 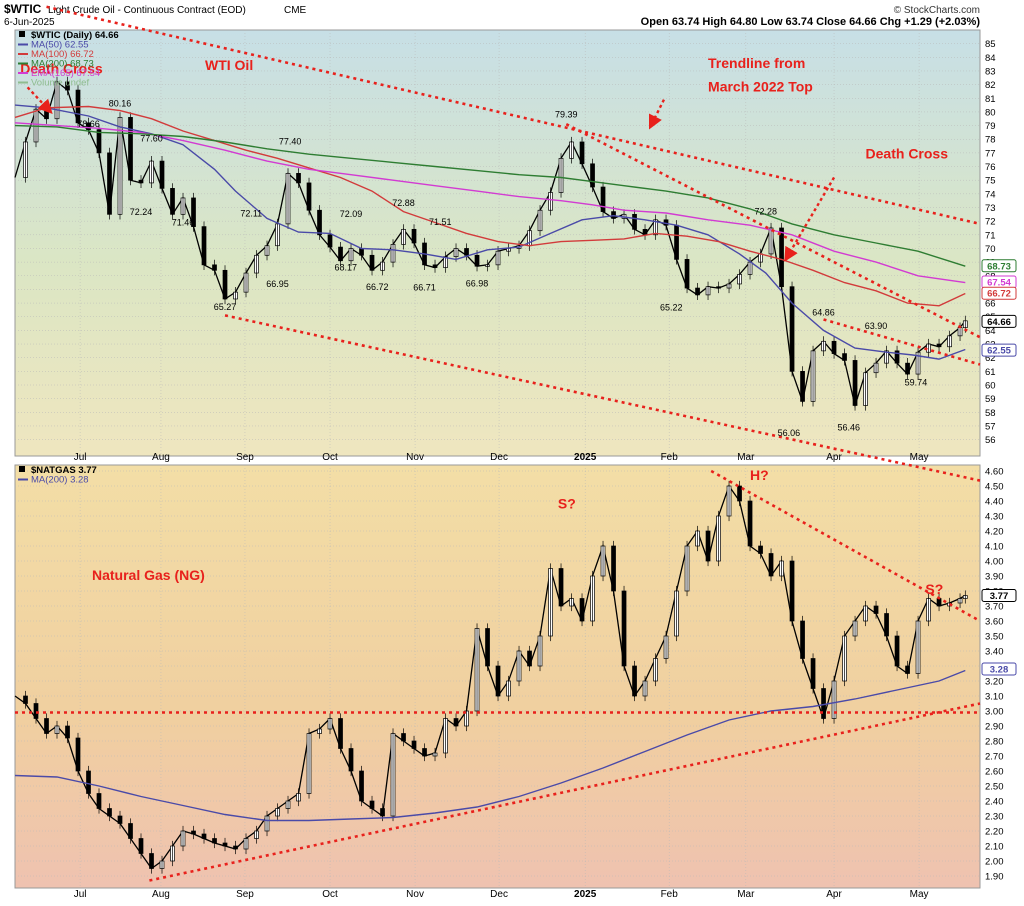 What do you see at coordinates (999, 351) in the screenshot?
I see `last-value-label: 62.55` at bounding box center [999, 351].